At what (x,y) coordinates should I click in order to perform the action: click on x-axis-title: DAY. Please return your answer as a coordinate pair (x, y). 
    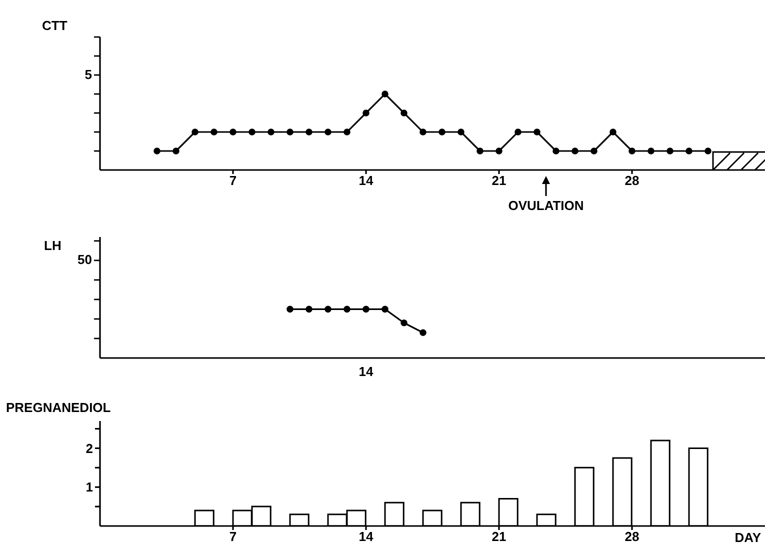
    Looking at the image, I should click on (747, 537).